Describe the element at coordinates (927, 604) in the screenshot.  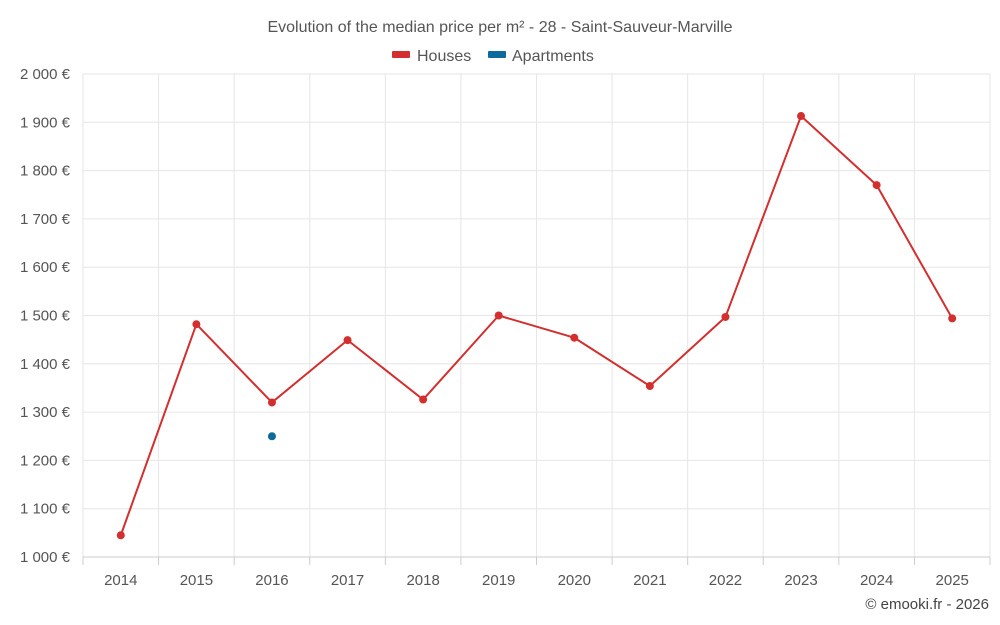
I see `credit-text: © emooki.fr - 2026` at that location.